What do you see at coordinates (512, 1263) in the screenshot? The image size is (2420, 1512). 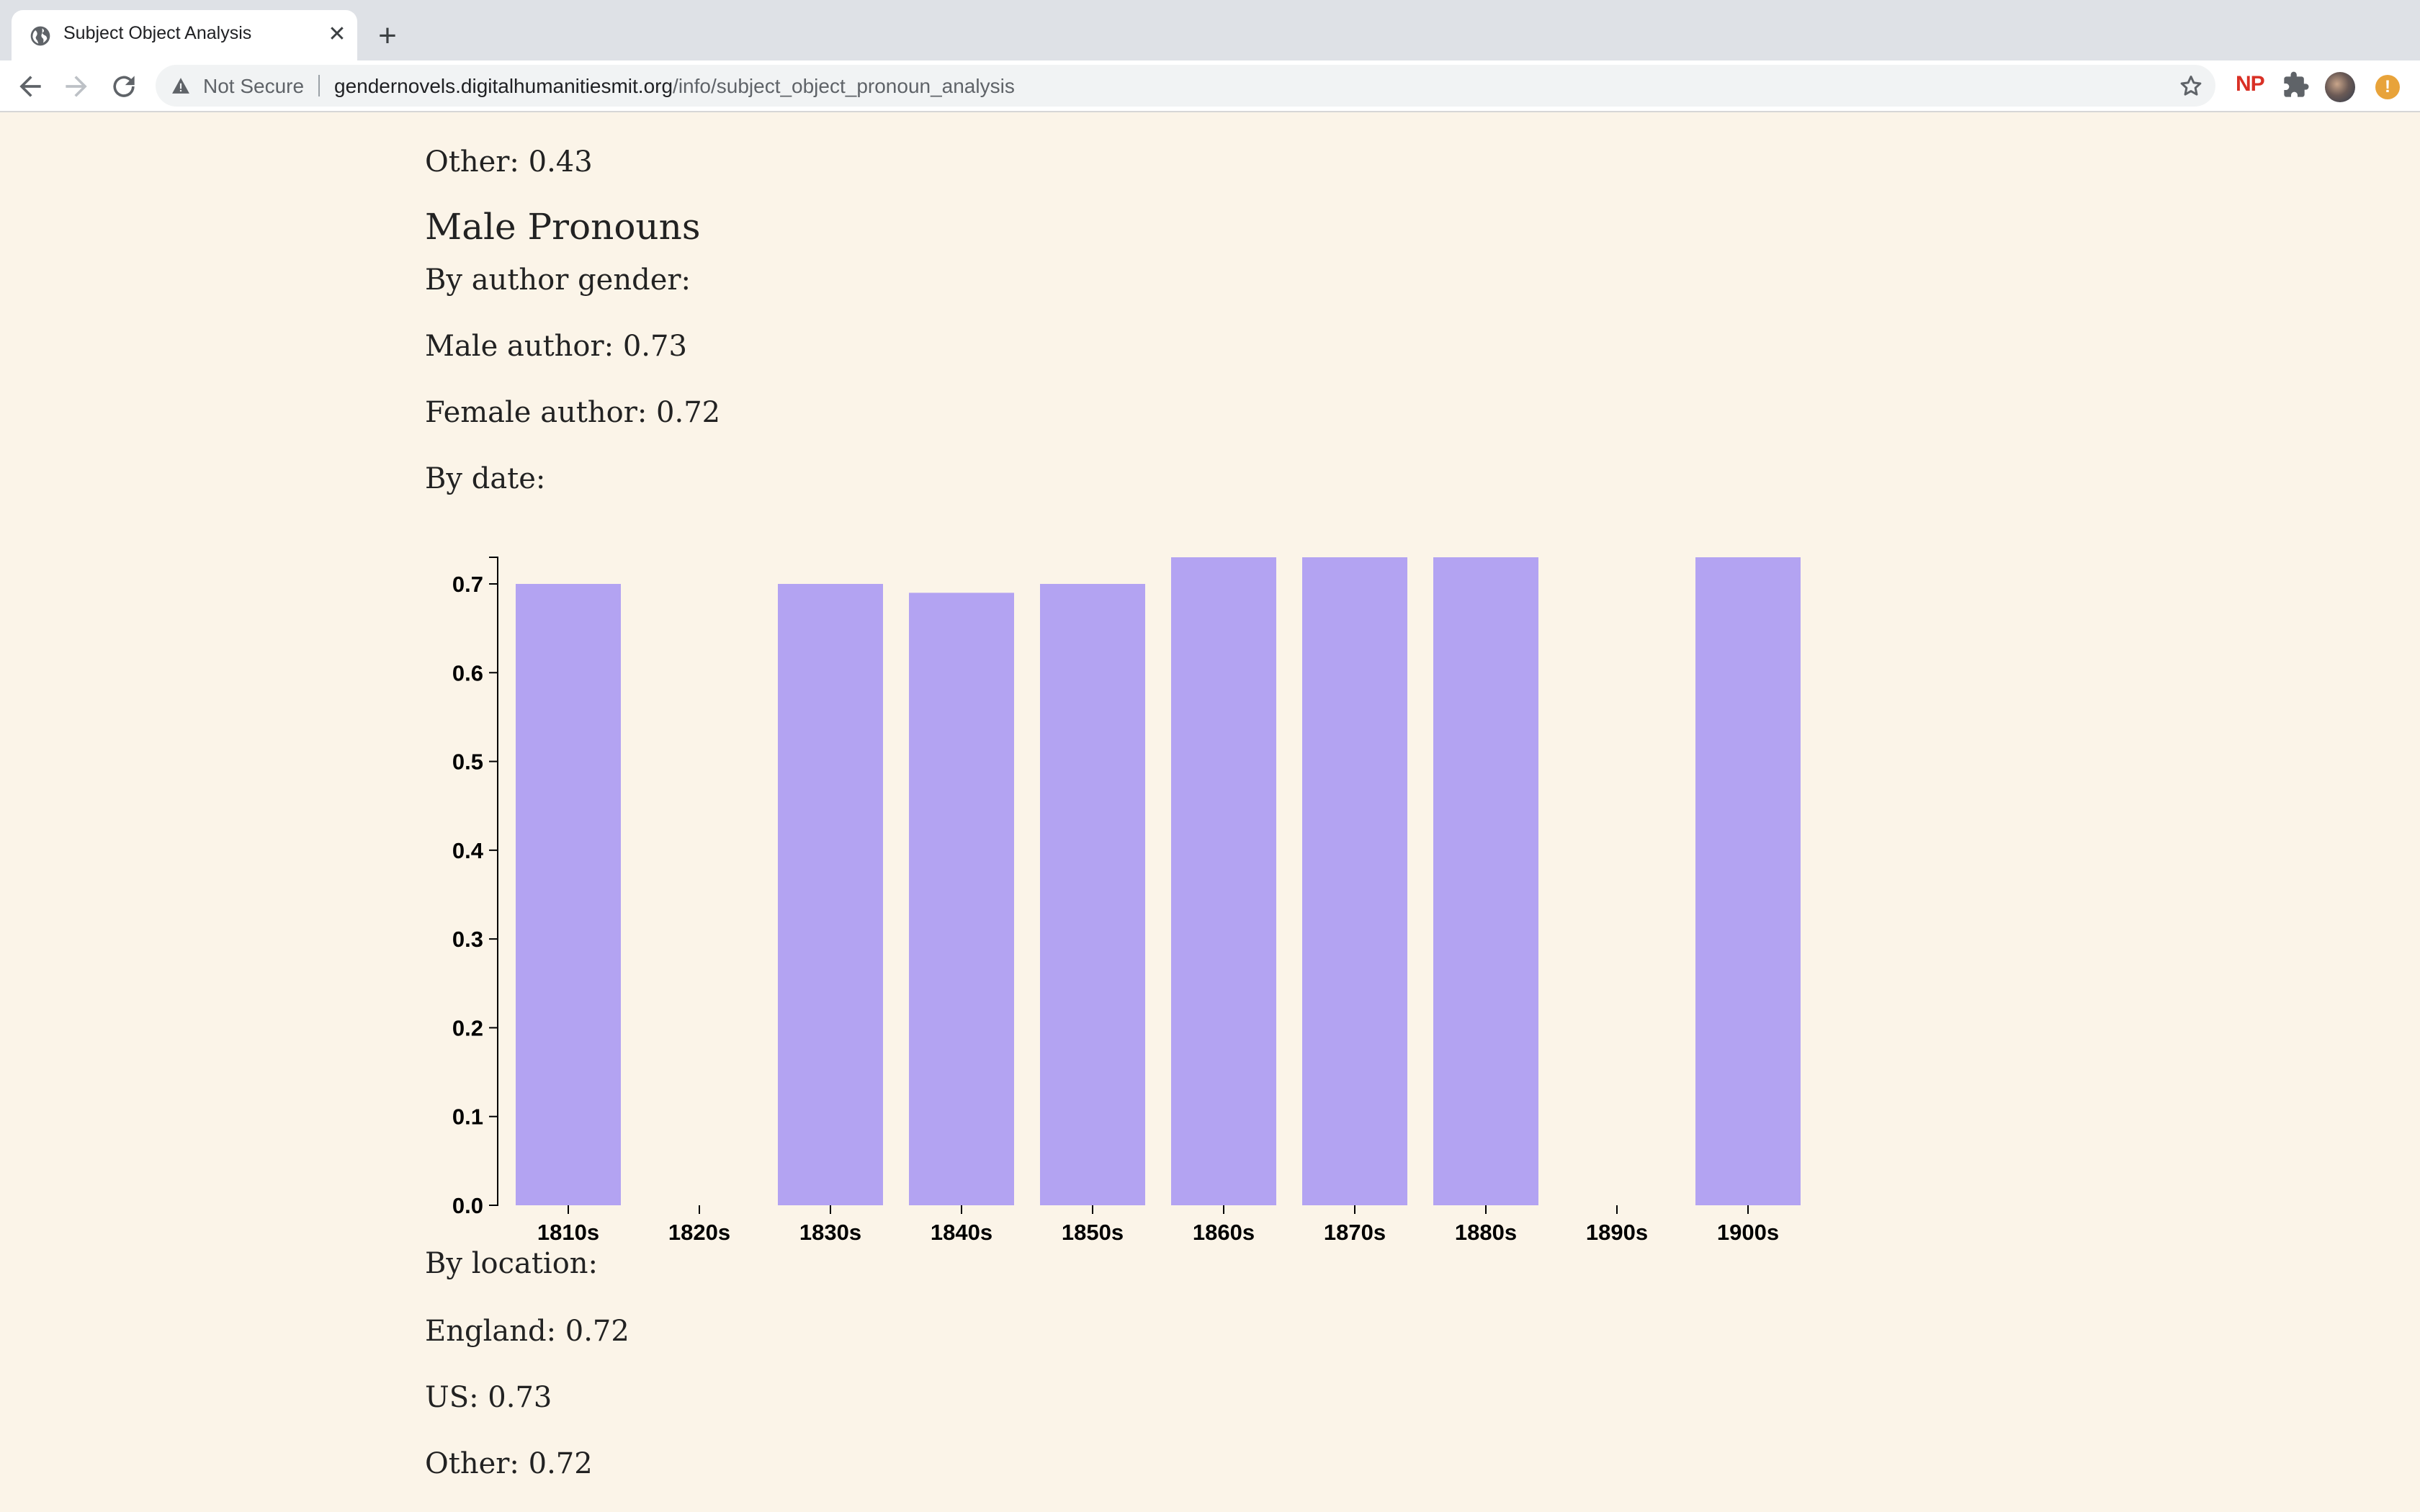 I see `by-location-label: By location:` at bounding box center [512, 1263].